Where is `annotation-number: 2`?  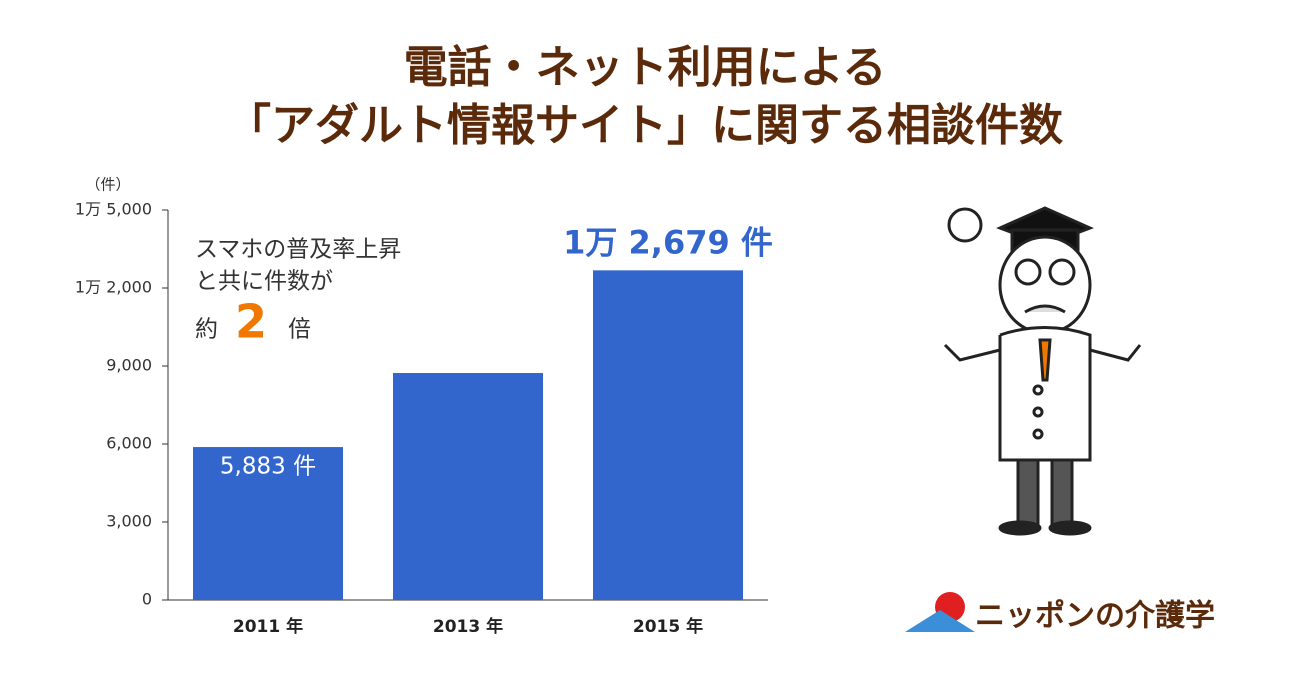
annotation-number: 2 is located at coordinates (251, 322).